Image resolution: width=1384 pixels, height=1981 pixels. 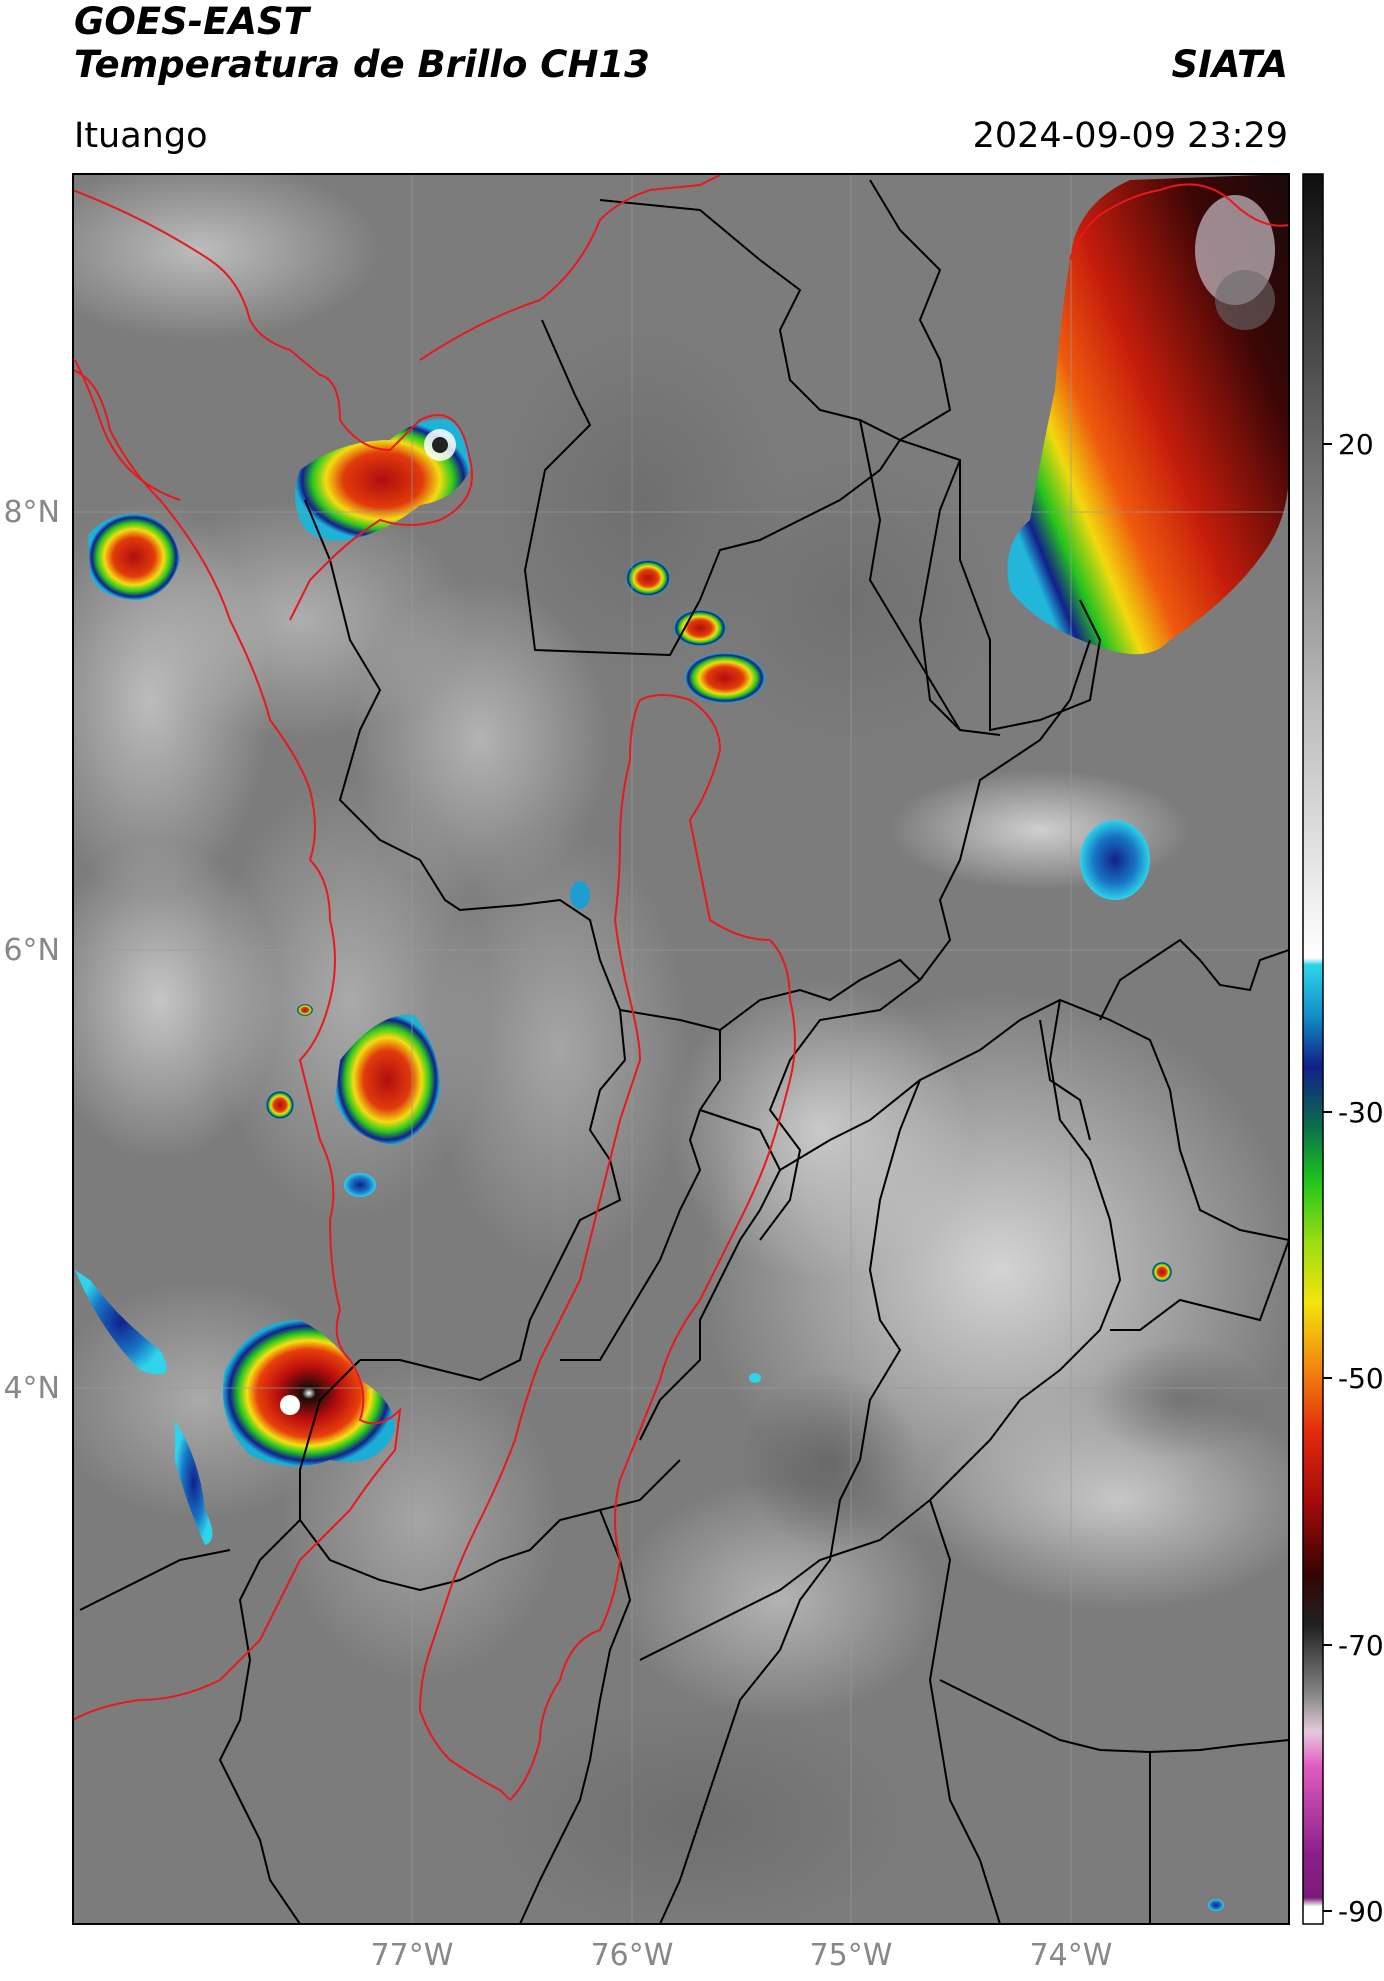 I want to click on latitude-labels: 8°N 6°N 4°N, so click(x=31, y=950).